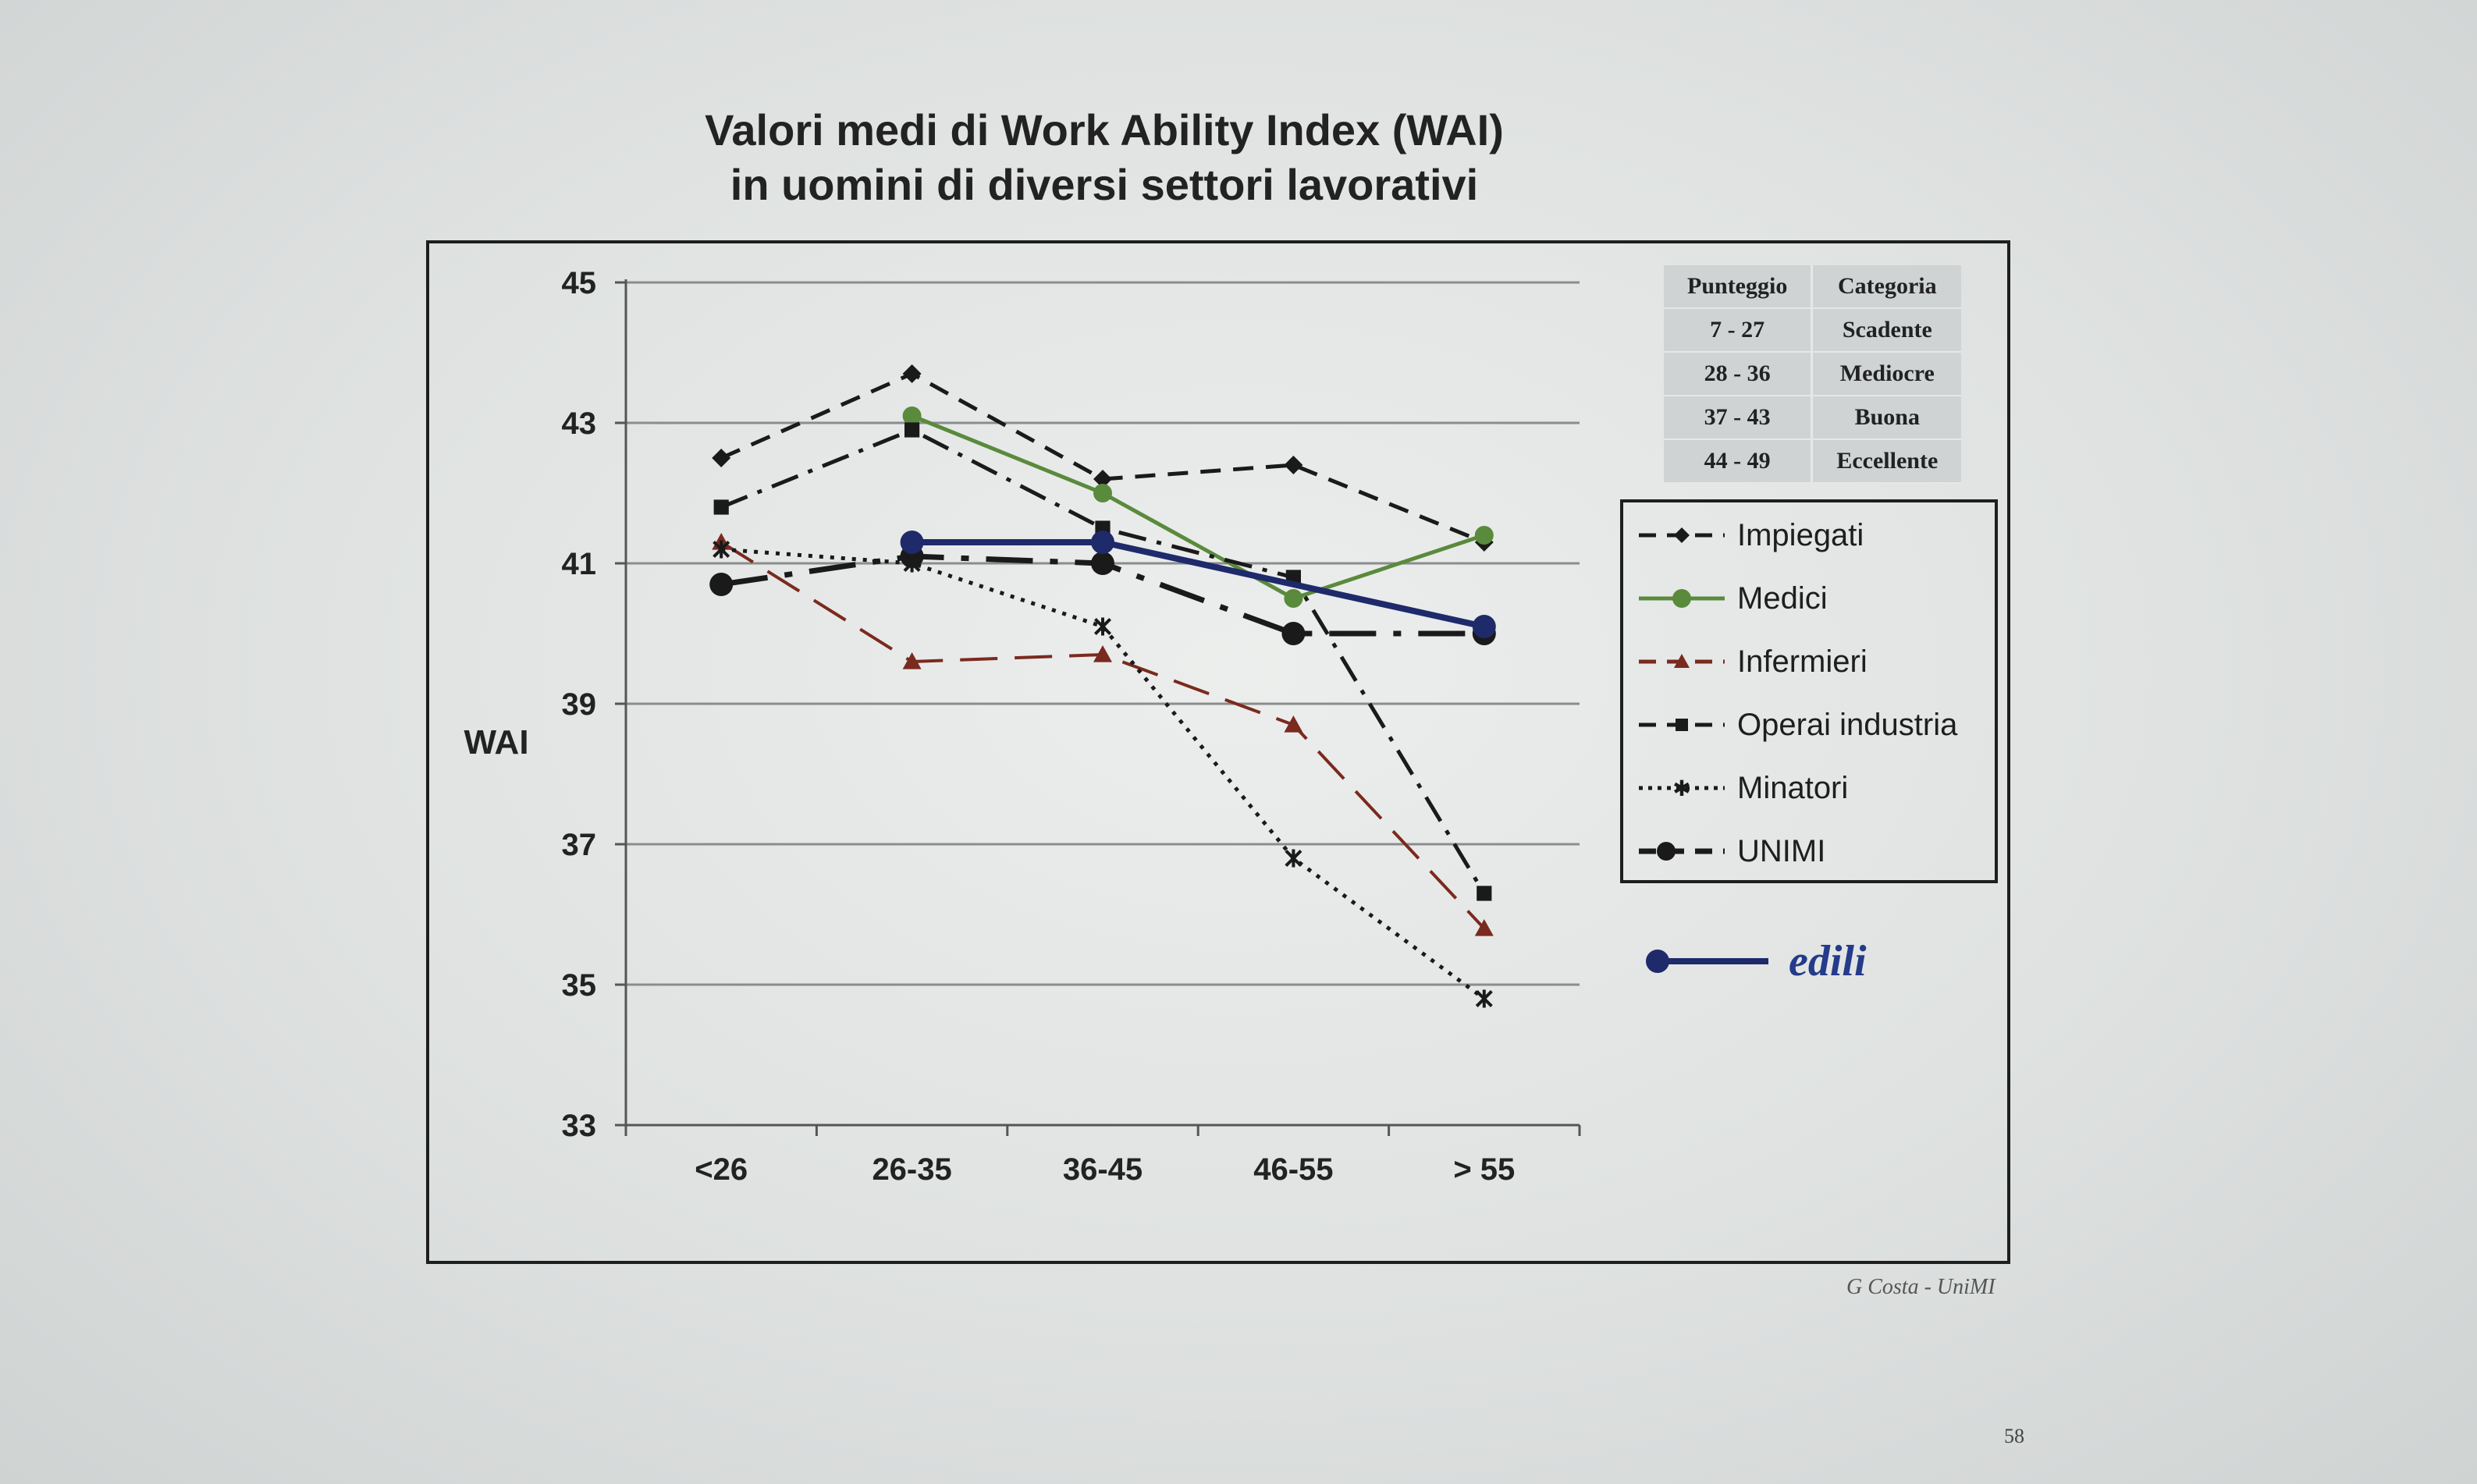 The width and height of the screenshot is (2477, 1484). Describe the element at coordinates (1793, 788) in the screenshot. I see `legend-label-minatori: Minatori` at that location.